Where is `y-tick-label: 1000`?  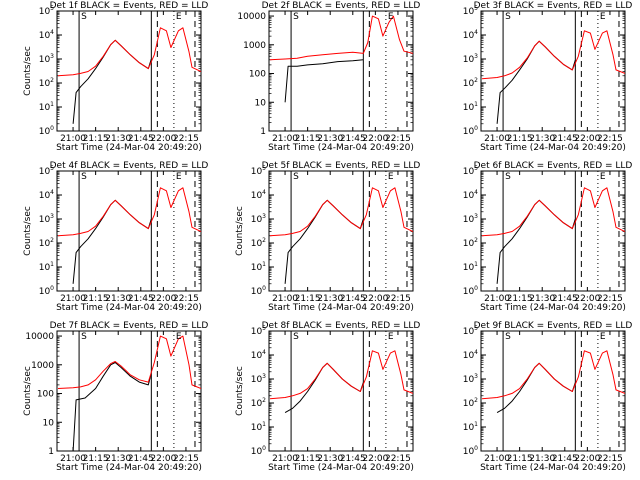
y-tick-label: 1000 is located at coordinates (42, 366).